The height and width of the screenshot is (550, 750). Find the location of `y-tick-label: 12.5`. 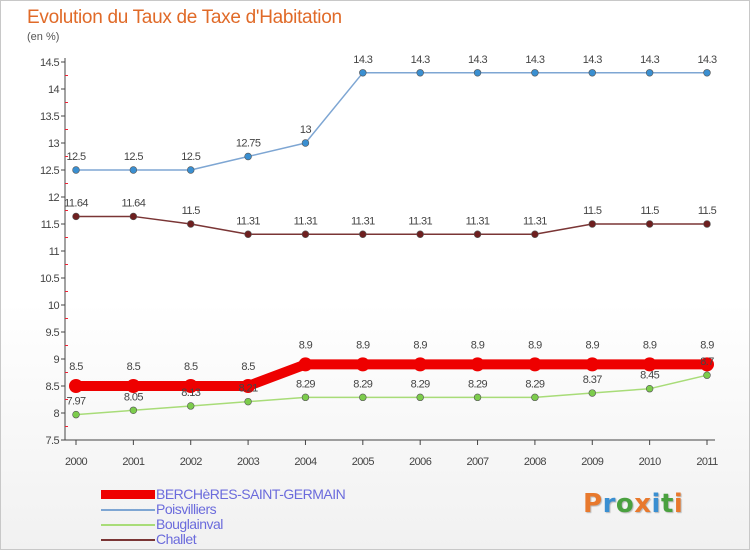

y-tick-label: 12.5 is located at coordinates (49, 171).